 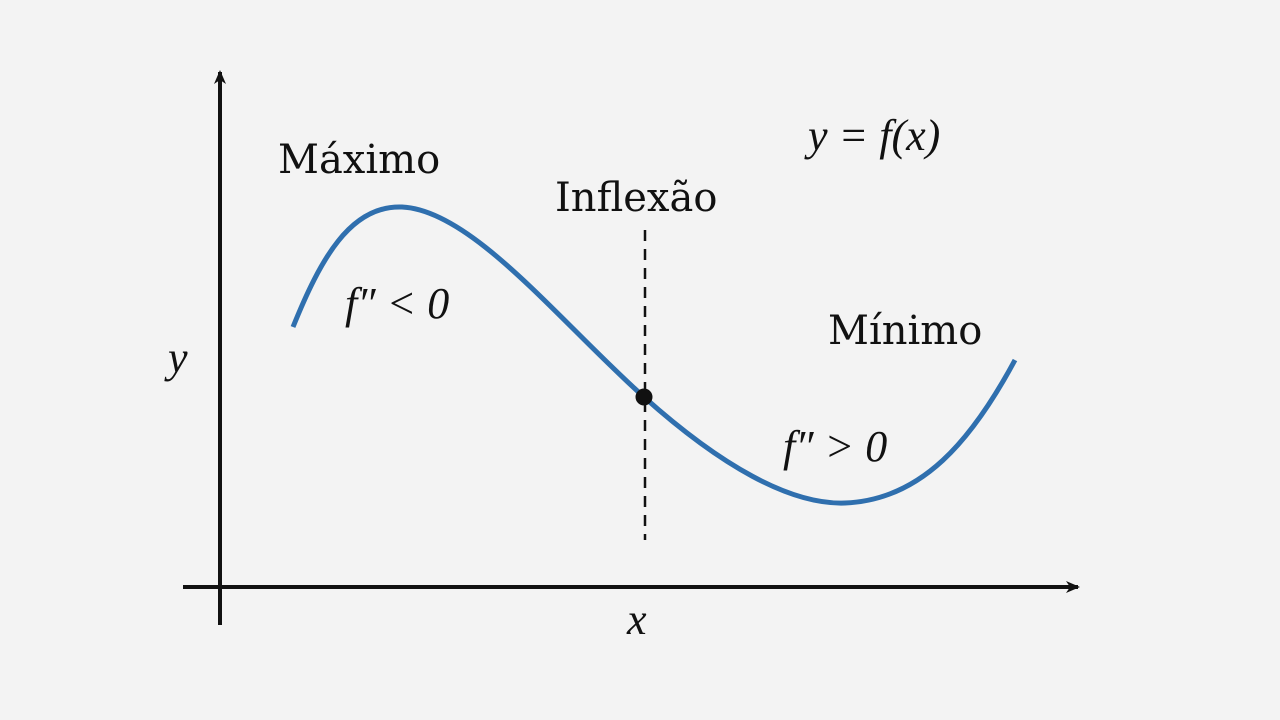 What do you see at coordinates (636, 619) in the screenshot?
I see `x-axis-label: x` at bounding box center [636, 619].